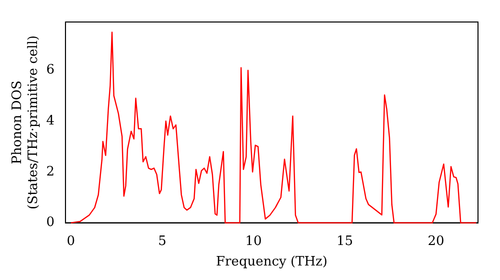 The height and width of the screenshot is (280, 500). What do you see at coordinates (50, 222) in the screenshot?
I see `y-tick-label: 0` at bounding box center [50, 222].